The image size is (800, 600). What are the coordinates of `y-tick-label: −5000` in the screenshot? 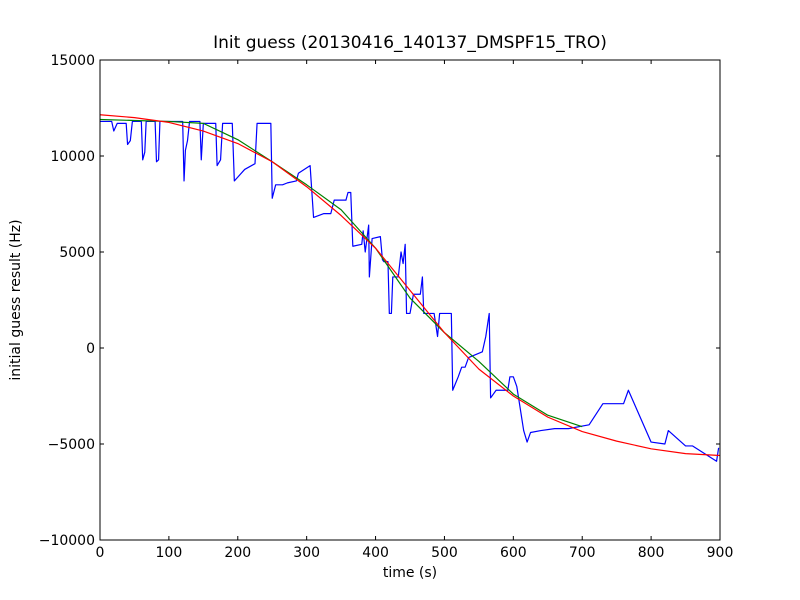 It's located at (71, 445).